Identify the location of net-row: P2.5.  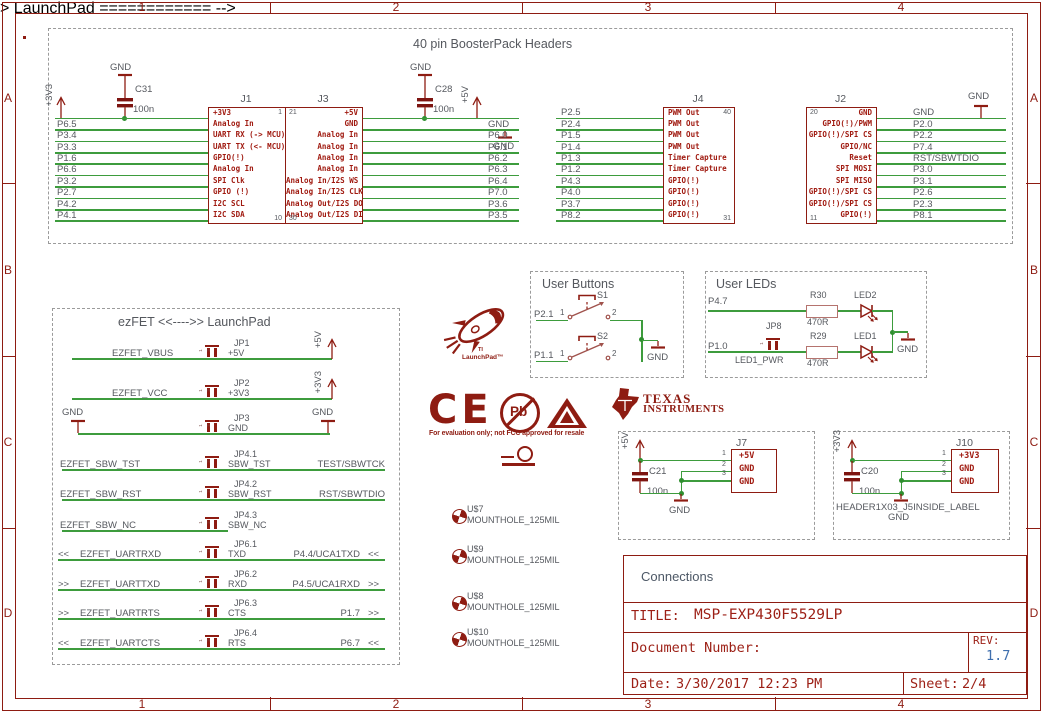
(609, 113).